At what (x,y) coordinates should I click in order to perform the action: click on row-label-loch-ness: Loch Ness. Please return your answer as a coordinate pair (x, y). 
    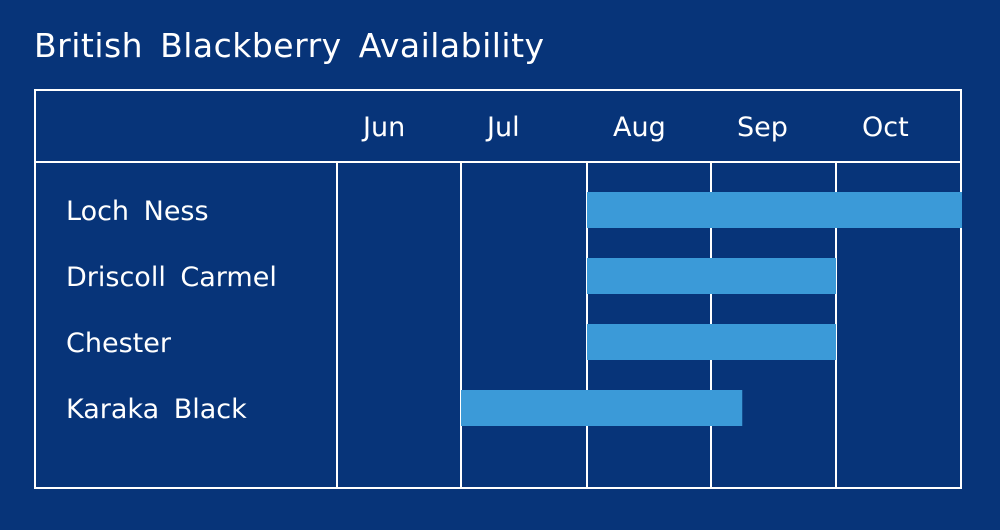
    Looking at the image, I should click on (137, 211).